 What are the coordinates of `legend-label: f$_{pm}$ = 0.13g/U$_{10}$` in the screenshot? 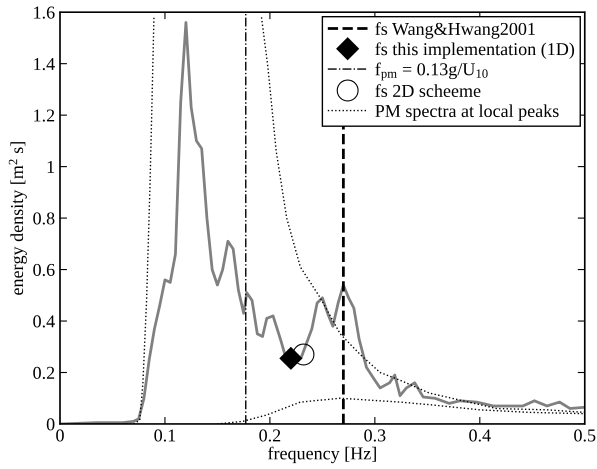 It's located at (431, 71).